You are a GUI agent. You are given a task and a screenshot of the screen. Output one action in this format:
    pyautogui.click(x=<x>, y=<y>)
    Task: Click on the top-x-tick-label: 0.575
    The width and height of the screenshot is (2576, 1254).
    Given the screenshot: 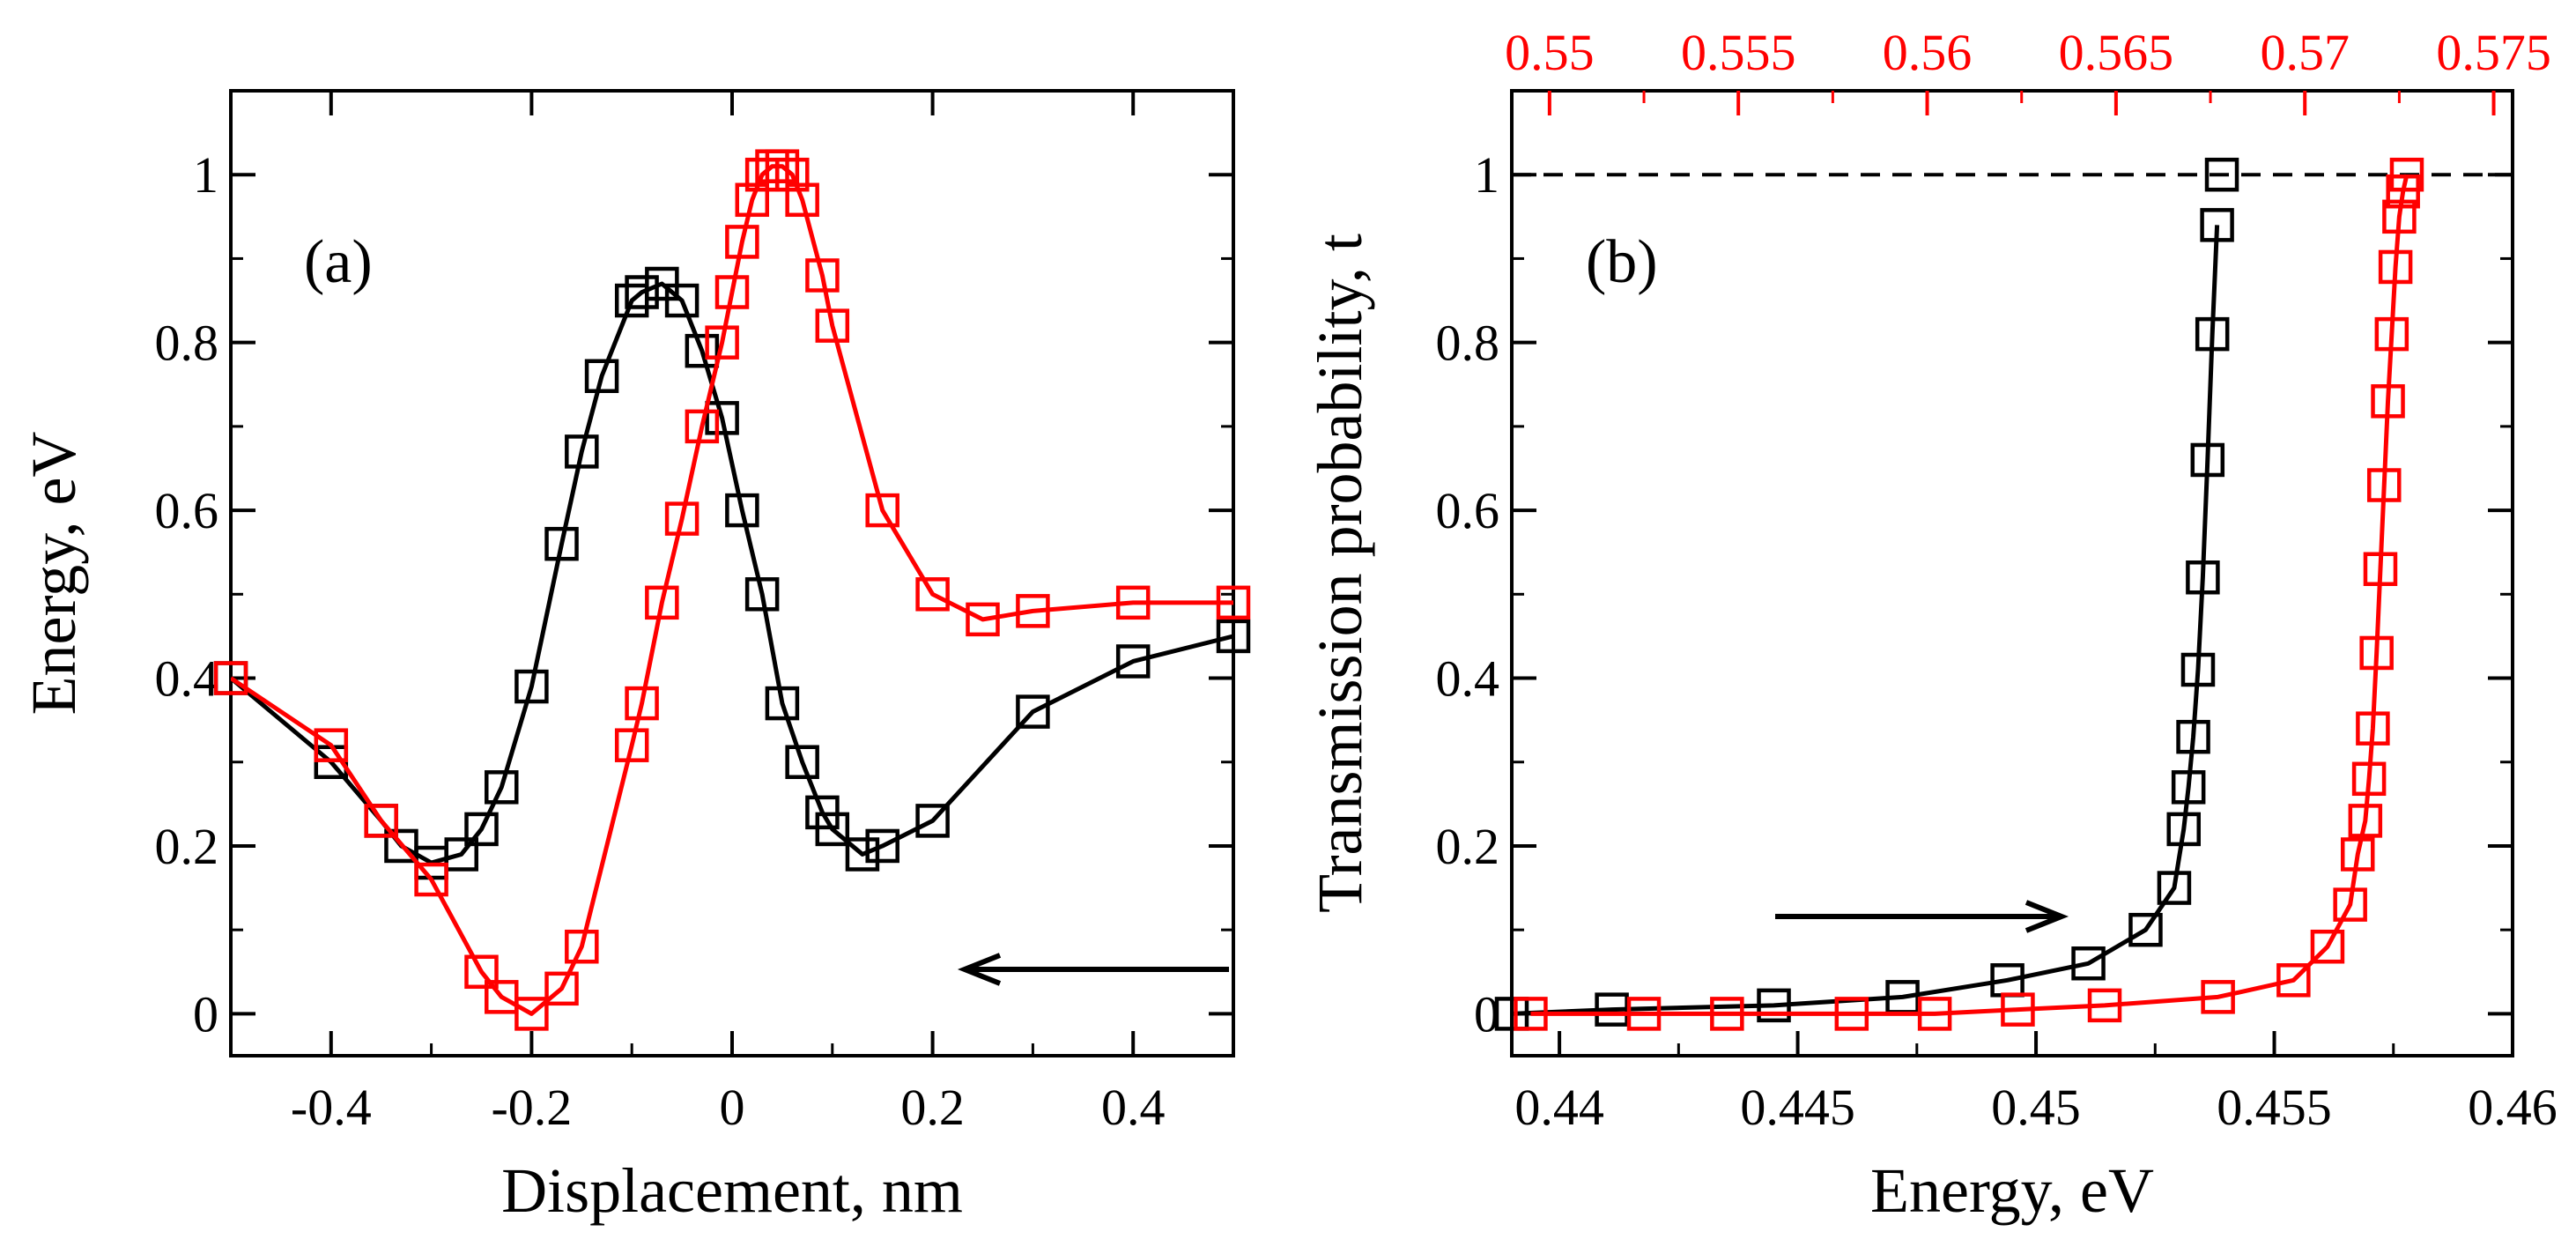 What is the action you would take?
    pyautogui.click(x=2493, y=52)
    